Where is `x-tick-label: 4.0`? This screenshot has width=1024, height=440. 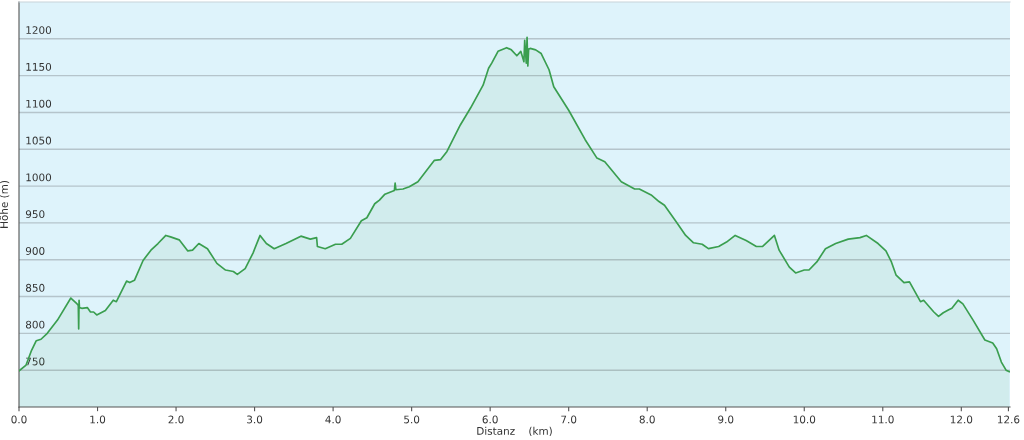 x-tick-label: 4.0 is located at coordinates (333, 419).